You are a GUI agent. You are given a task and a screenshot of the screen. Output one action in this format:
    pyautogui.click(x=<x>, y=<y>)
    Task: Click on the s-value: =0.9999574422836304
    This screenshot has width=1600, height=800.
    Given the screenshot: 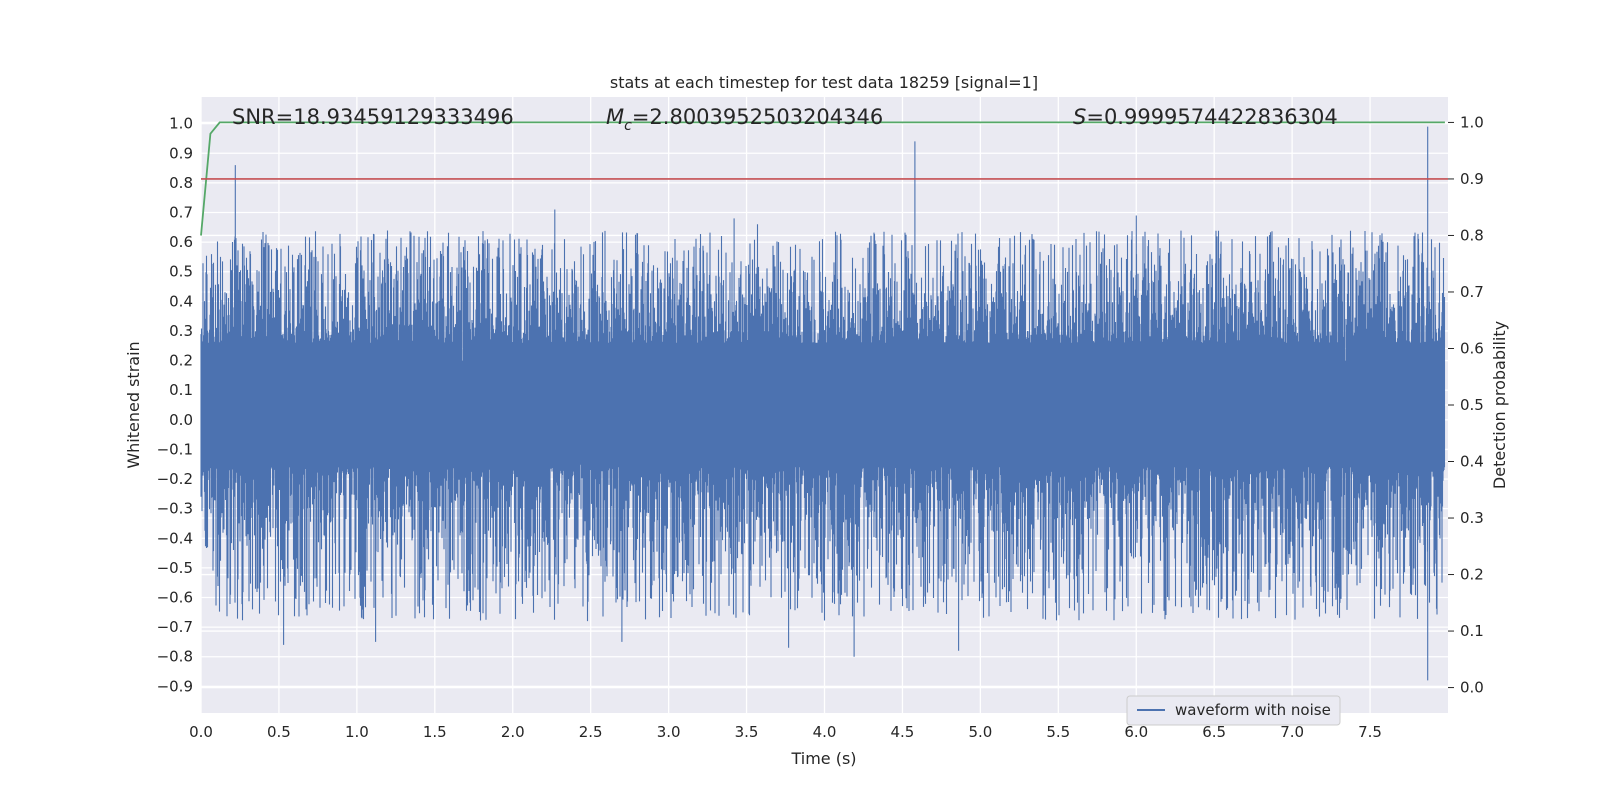 What is the action you would take?
    pyautogui.click(x=1211, y=117)
    